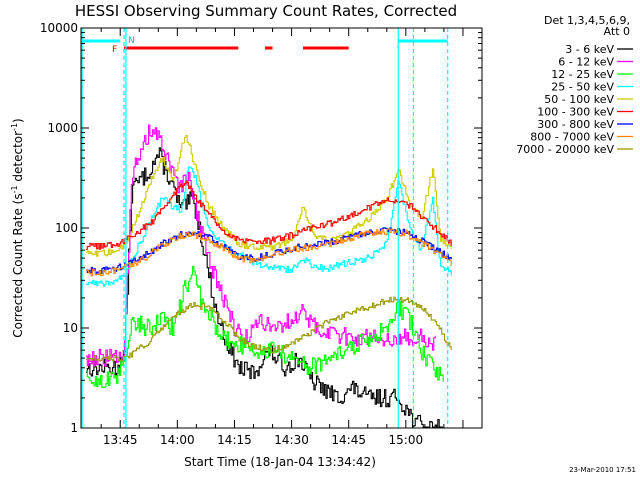  I want to click on x-tick-label: 15:00, so click(406, 440).